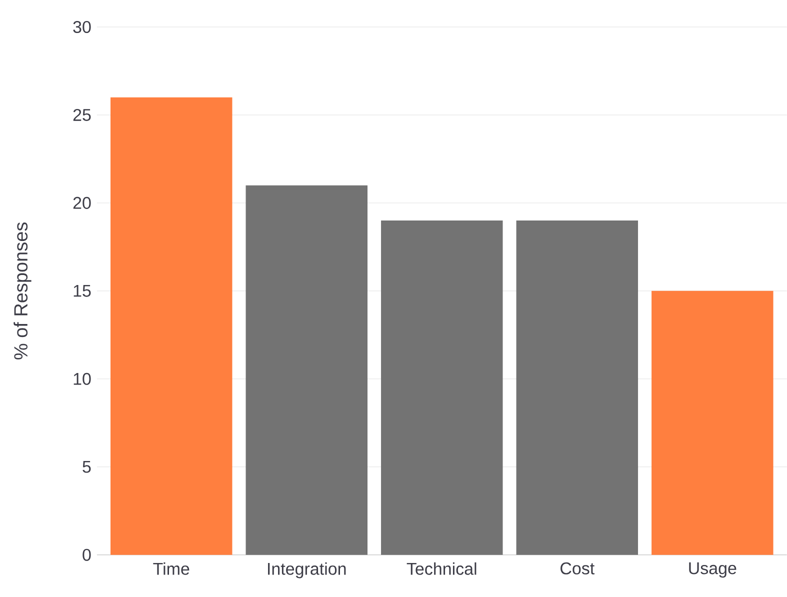 The image size is (787, 597). I want to click on x-tick-label: Cost, so click(577, 568).